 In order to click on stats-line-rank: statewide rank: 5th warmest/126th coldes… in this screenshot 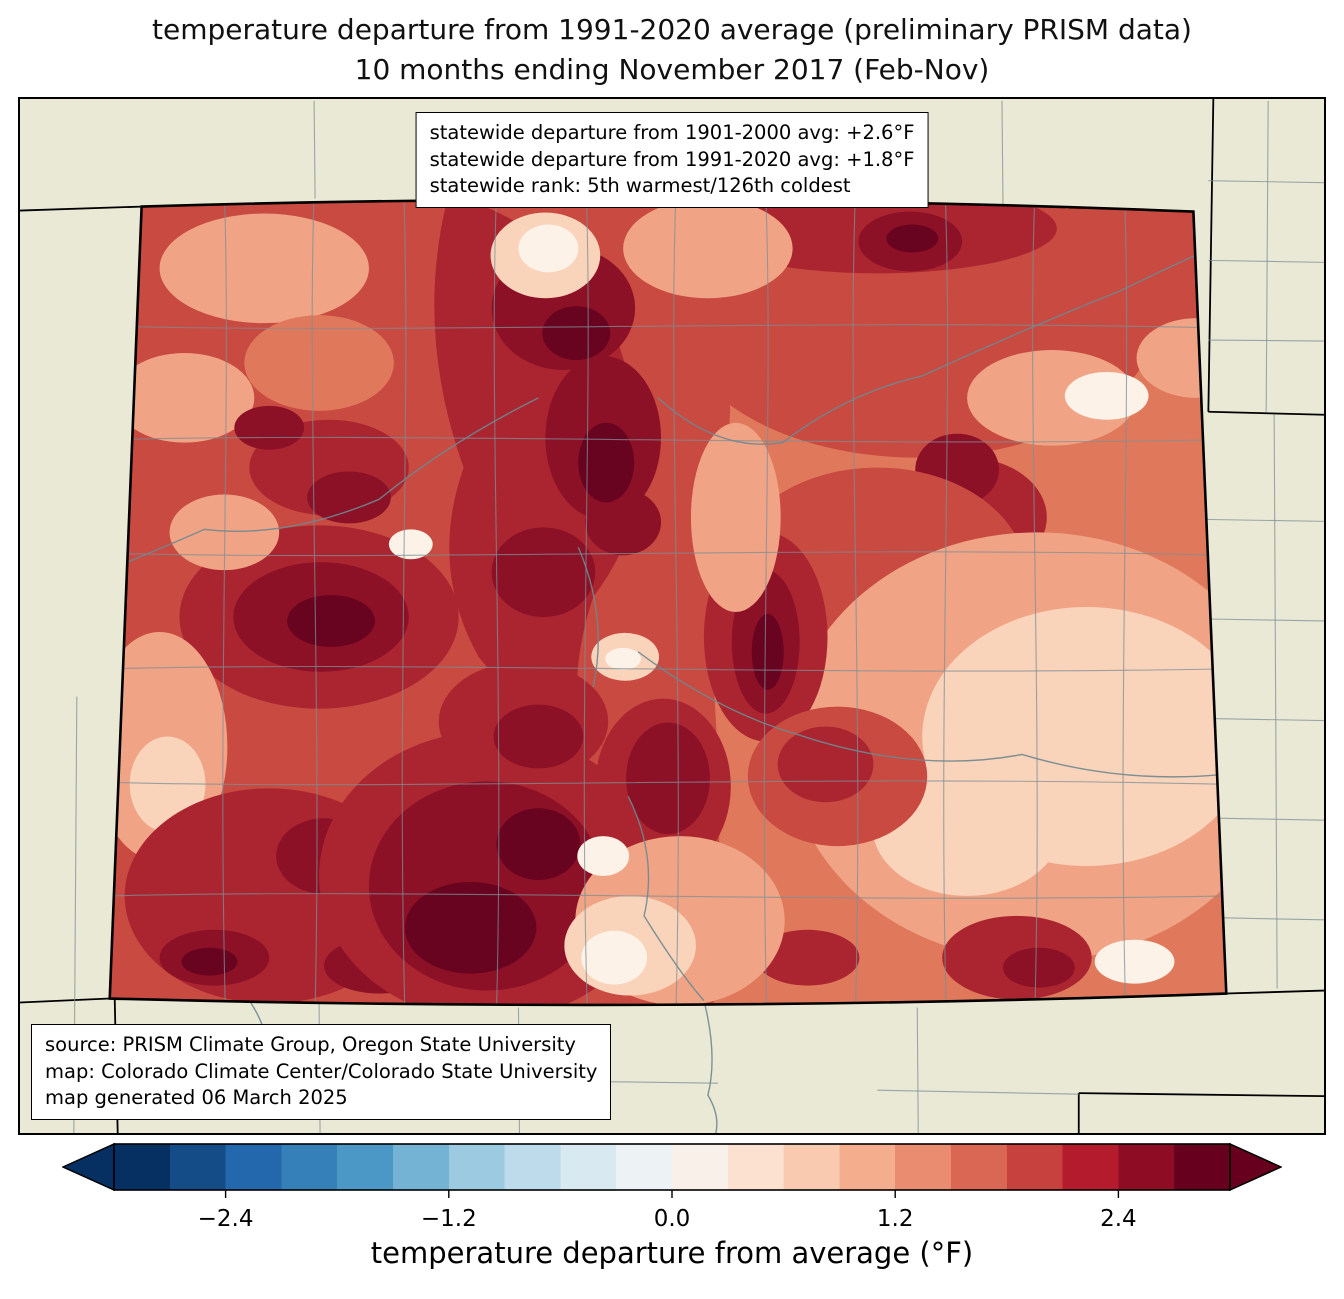, I will do `click(640, 186)`.